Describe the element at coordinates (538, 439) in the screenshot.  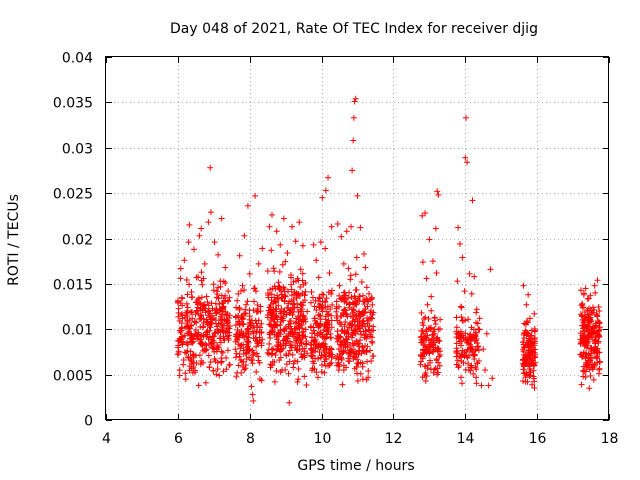
I see `x-tick-label: 16` at that location.